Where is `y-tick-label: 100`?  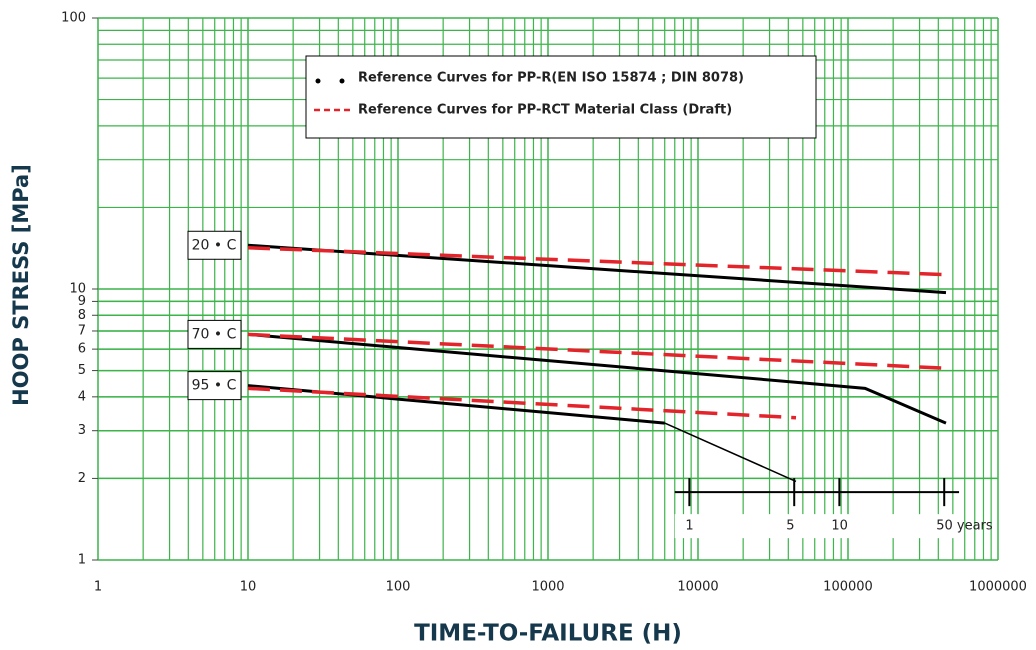
y-tick-label: 100 is located at coordinates (73, 18).